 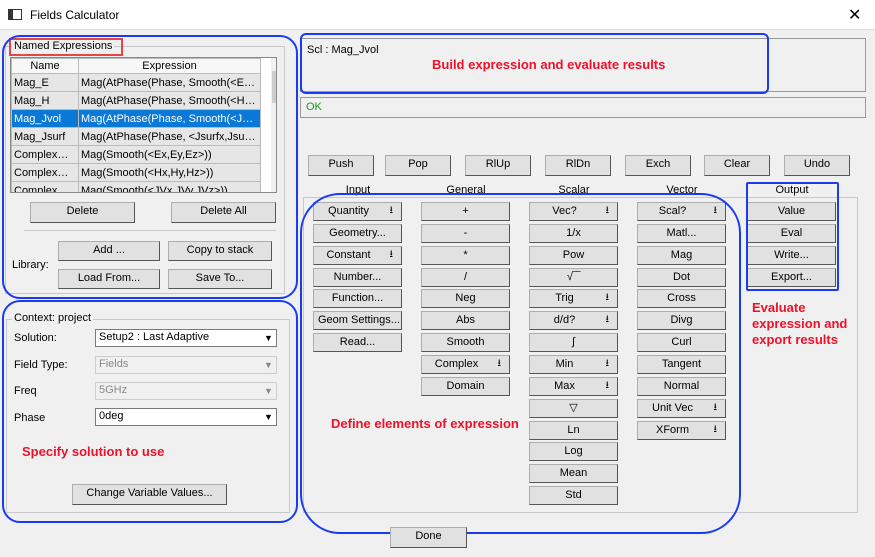 What do you see at coordinates (573, 255) in the screenshot?
I see `scalar-pow-button: Pow` at bounding box center [573, 255].